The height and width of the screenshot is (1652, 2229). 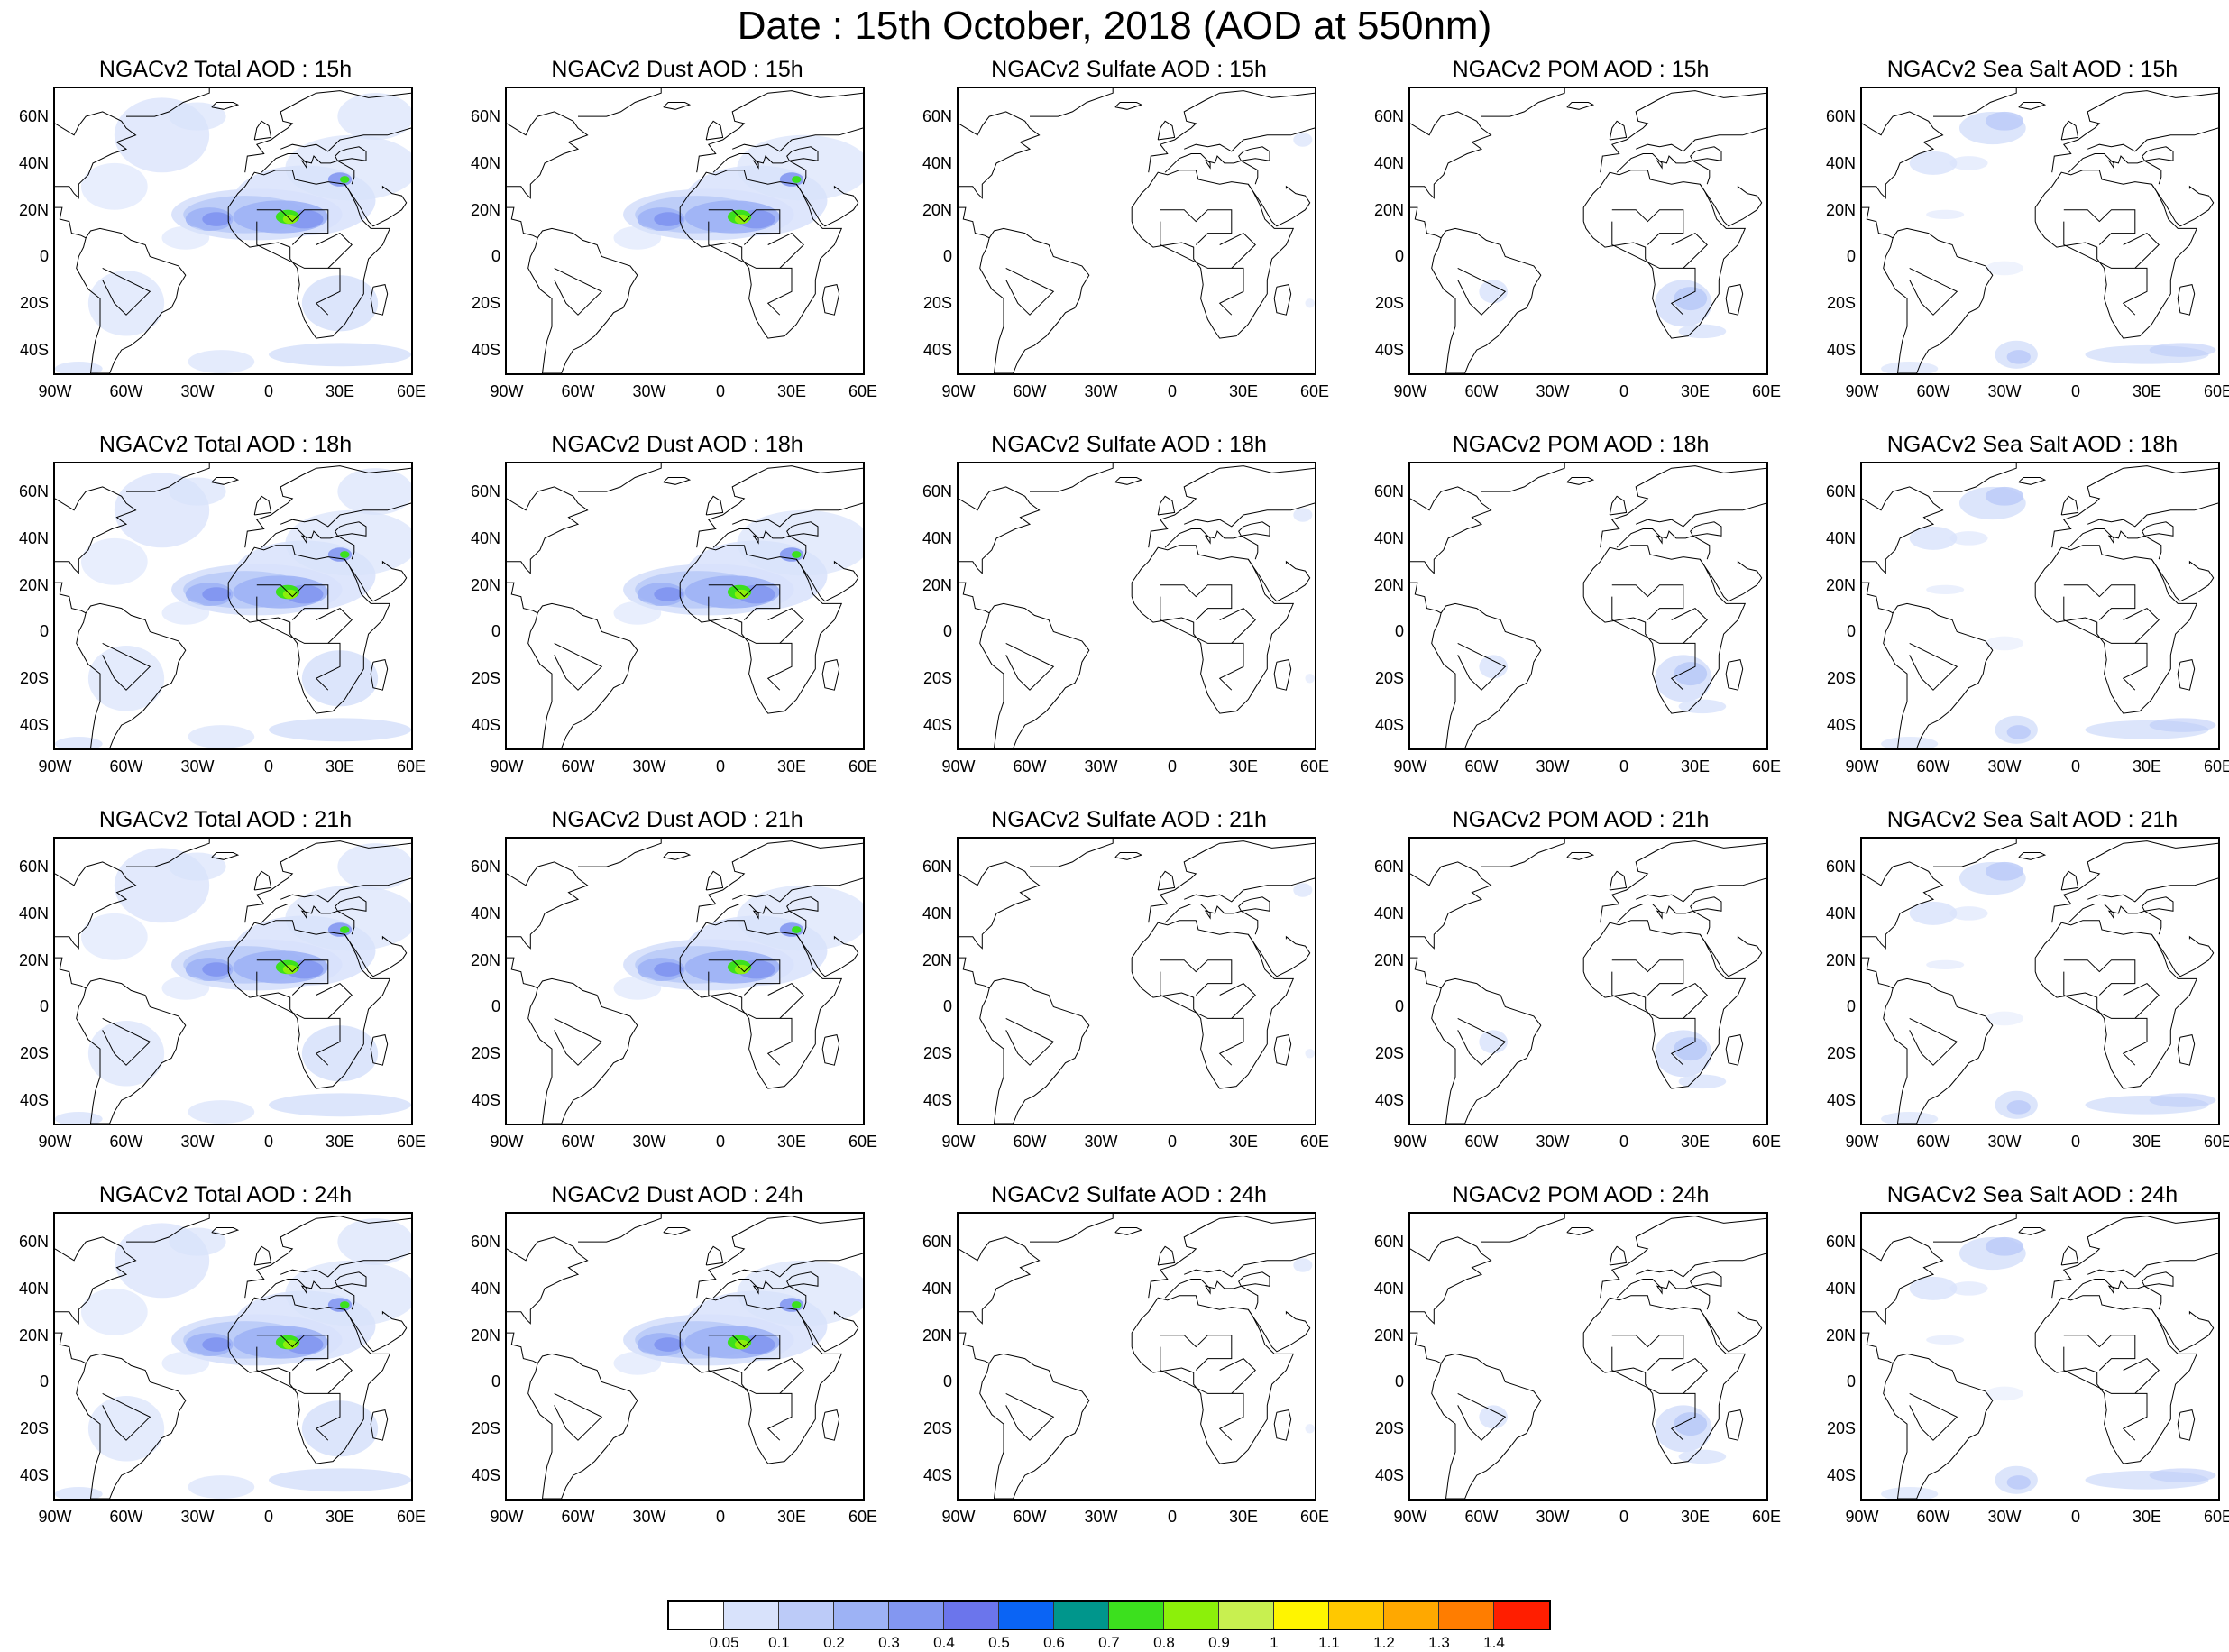 I want to click on panel-title: NGACv2 Dust AOD : 24h, so click(x=677, y=1195).